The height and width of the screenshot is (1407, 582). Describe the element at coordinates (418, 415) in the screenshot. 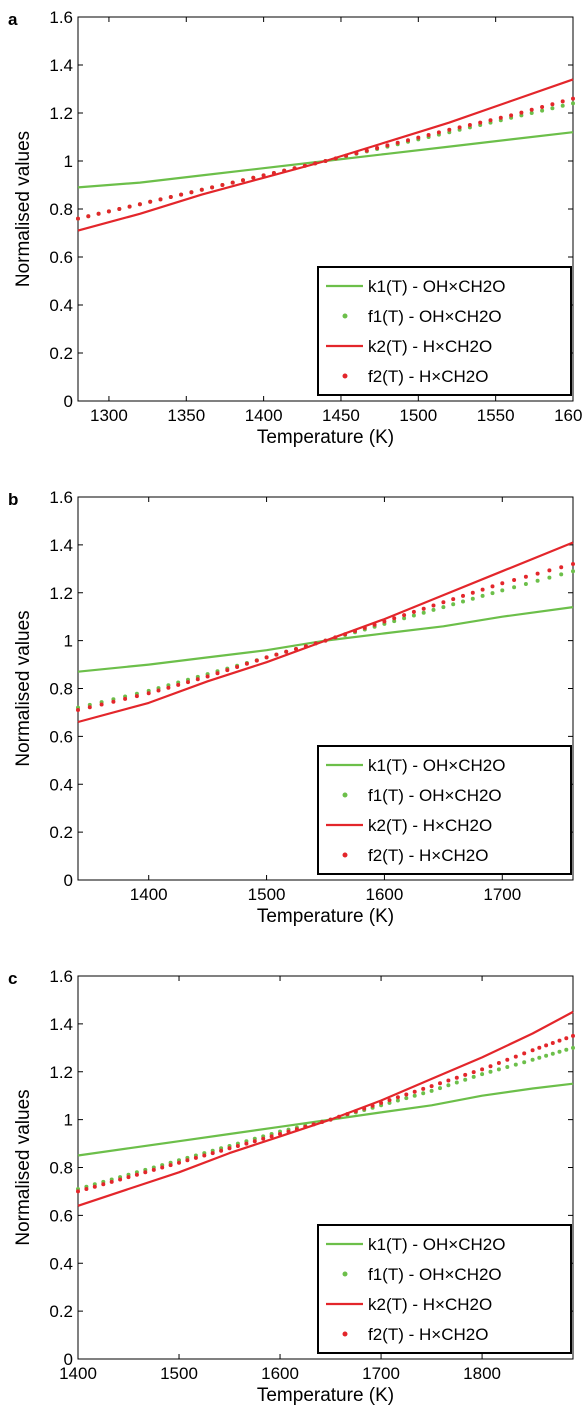

I see `x-tick-label: 1500` at that location.